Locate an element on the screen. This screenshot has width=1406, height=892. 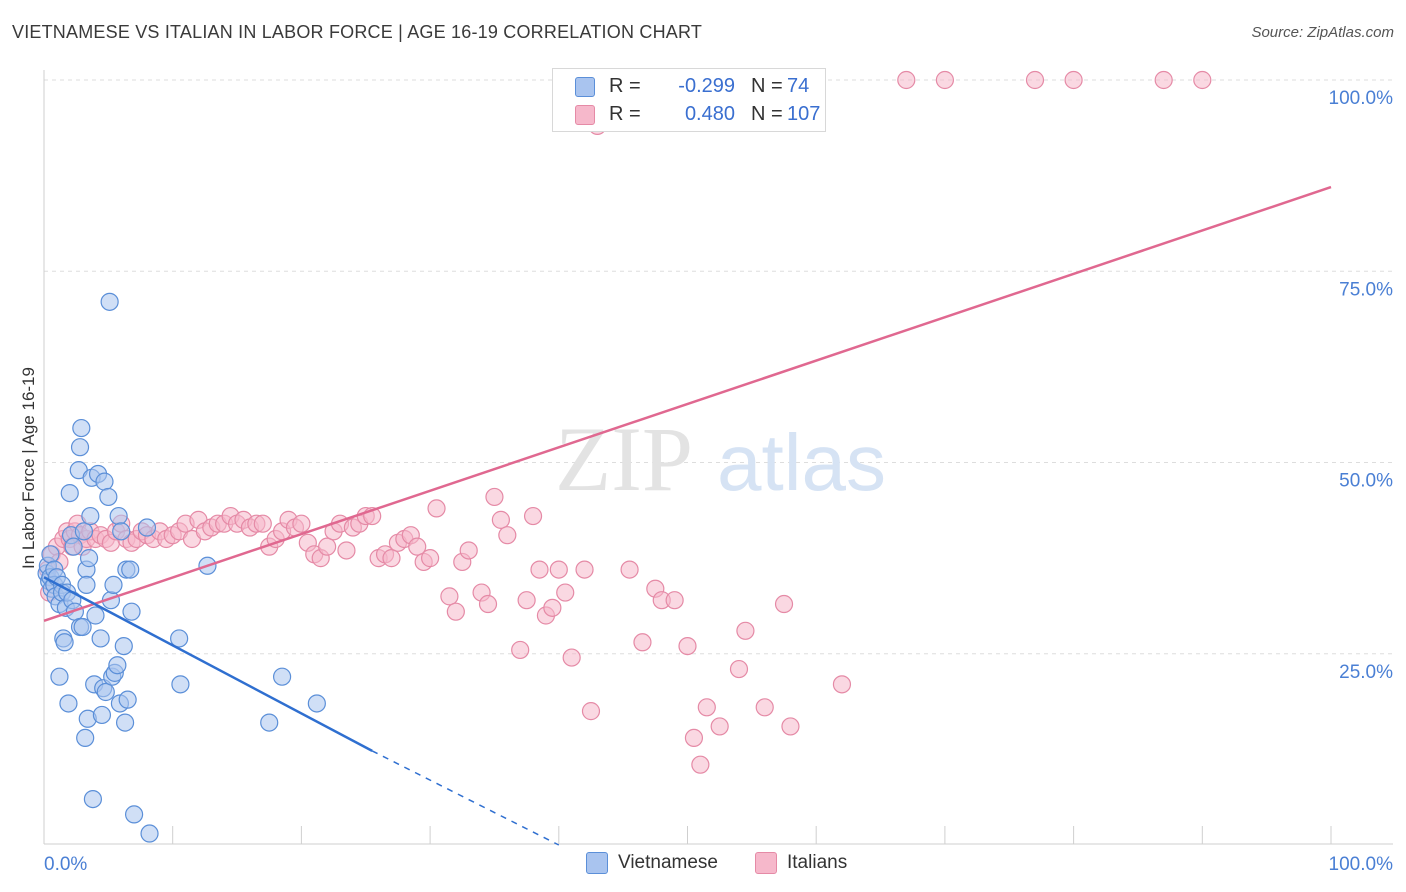
vietnamese-points is located at coordinates (181, 567).